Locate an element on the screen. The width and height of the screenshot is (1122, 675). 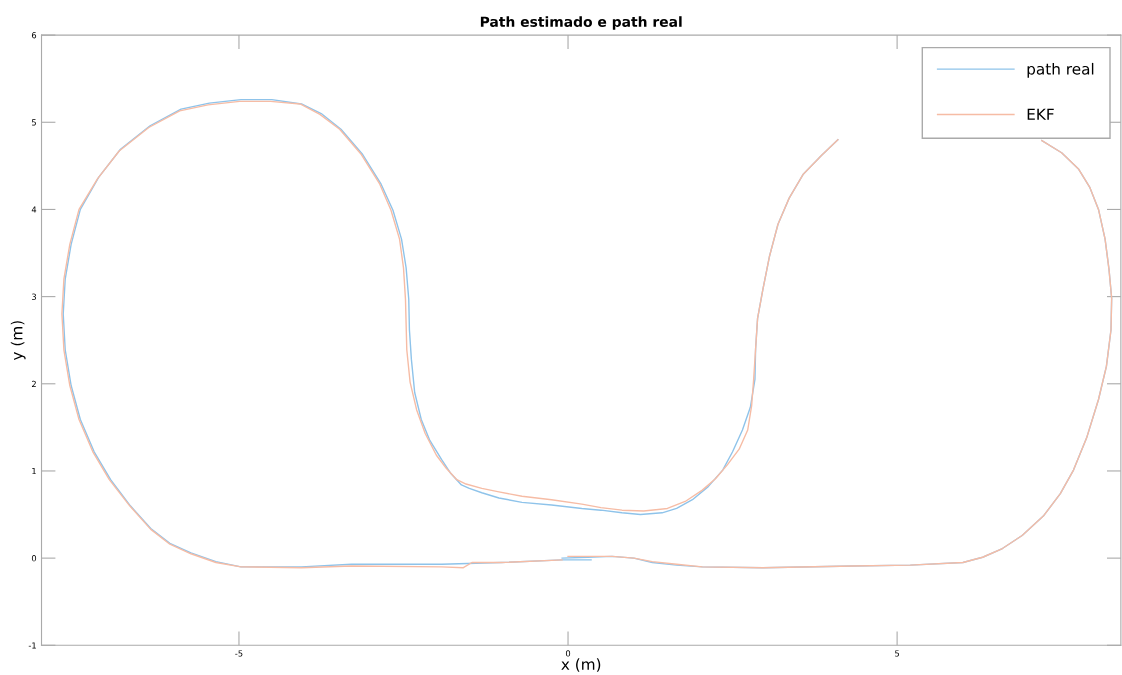
y-tick-label: 3 is located at coordinates (33, 296).